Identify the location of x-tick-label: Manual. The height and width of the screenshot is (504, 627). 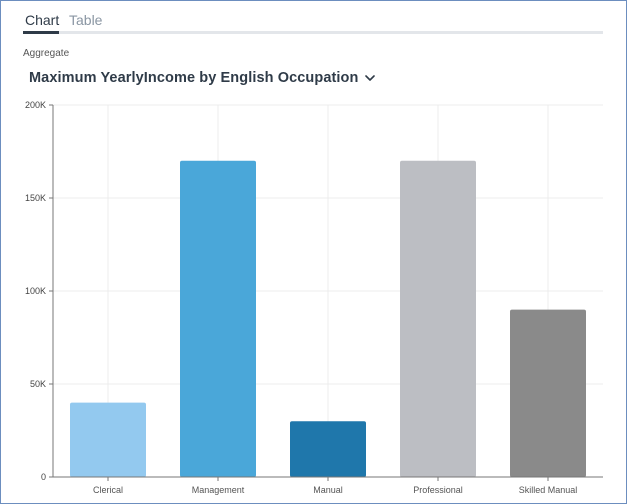
(328, 490).